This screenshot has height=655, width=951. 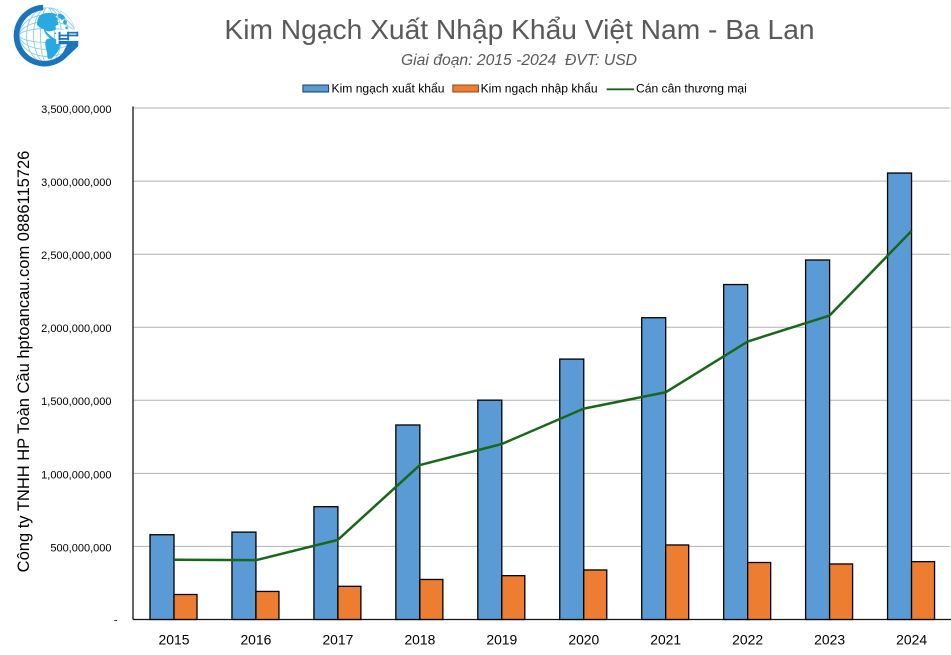 What do you see at coordinates (337, 640) in the screenshot?
I see `svg-text: 2017` at bounding box center [337, 640].